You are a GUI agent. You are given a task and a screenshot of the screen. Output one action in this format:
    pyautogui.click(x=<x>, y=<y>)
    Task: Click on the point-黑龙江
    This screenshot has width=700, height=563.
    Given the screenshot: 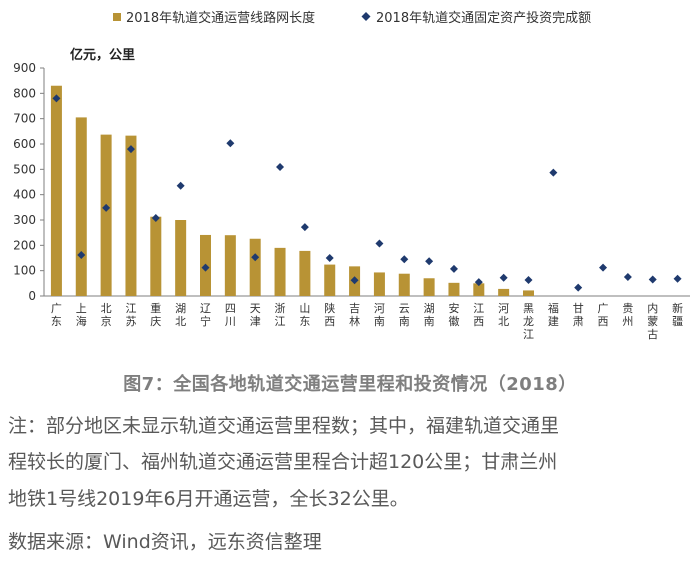 What is the action you would take?
    pyautogui.click(x=528, y=280)
    